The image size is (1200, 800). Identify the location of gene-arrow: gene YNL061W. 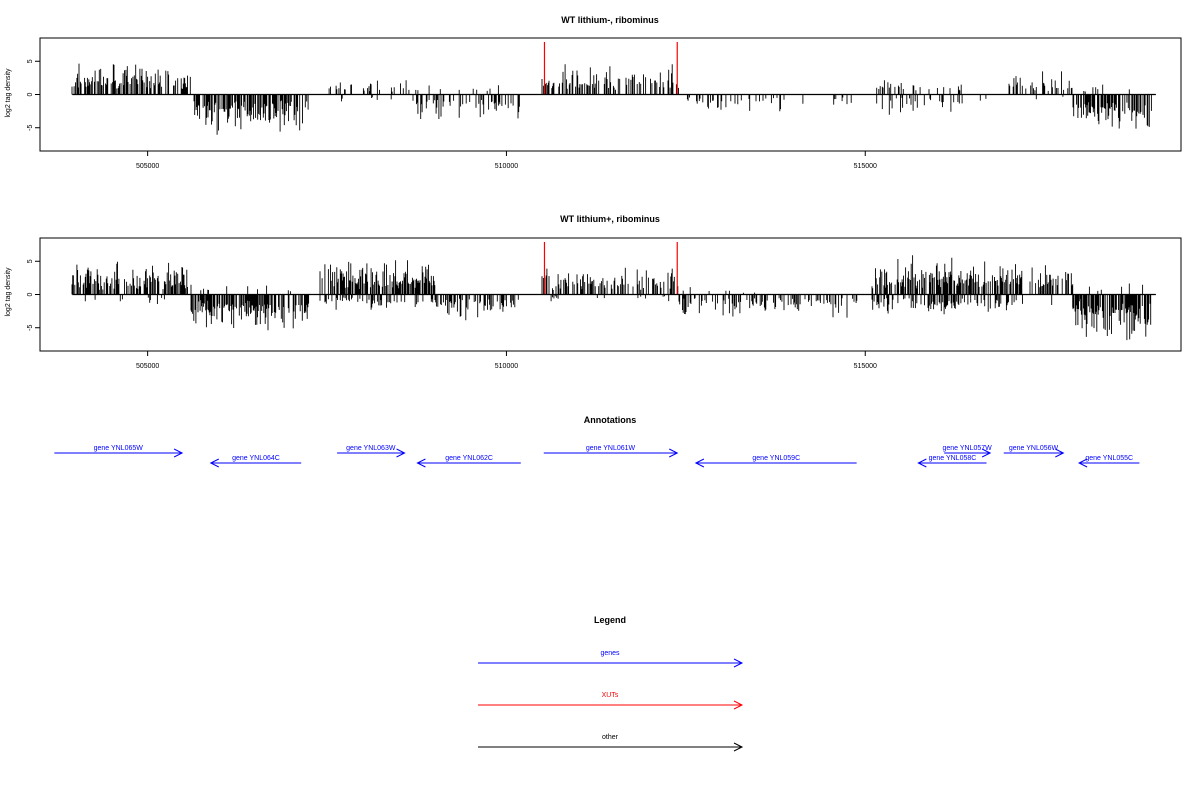
(611, 451).